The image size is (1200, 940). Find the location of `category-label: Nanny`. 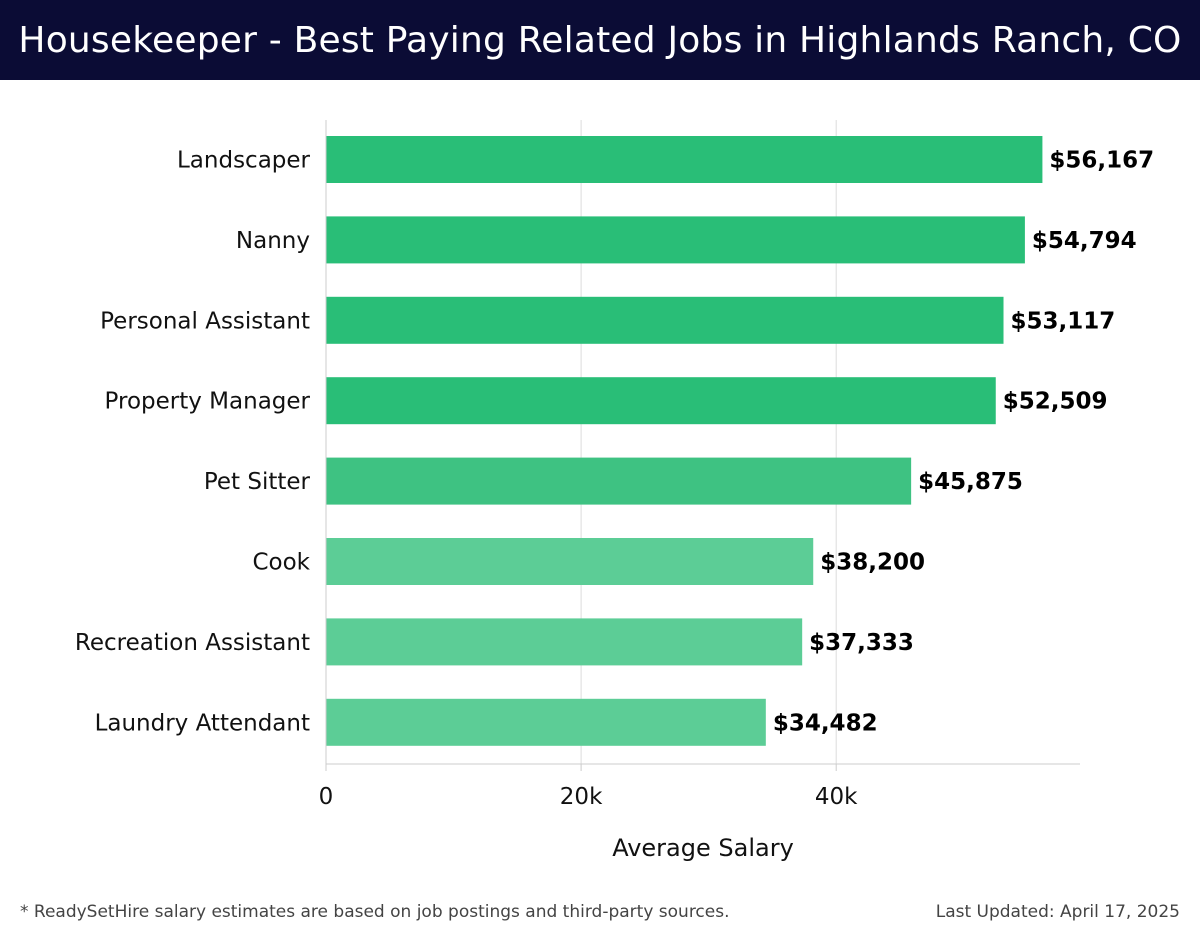

category-label: Nanny is located at coordinates (273, 241).